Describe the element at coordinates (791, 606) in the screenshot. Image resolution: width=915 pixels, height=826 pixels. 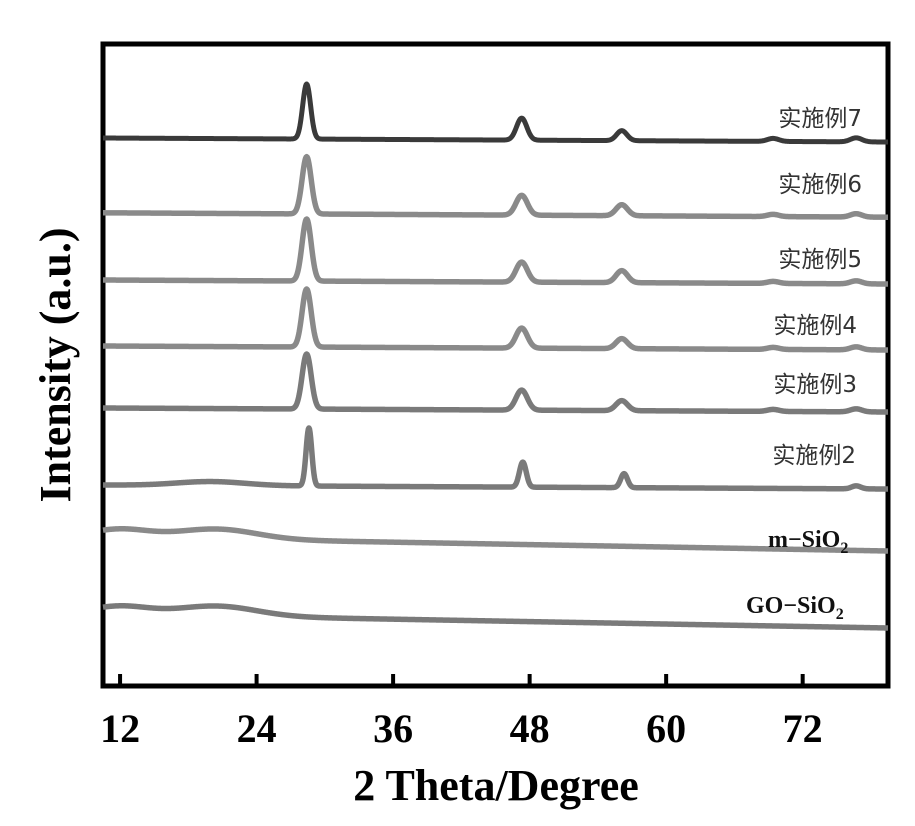
I see `series-label-s7-main: GO−SiO` at that location.